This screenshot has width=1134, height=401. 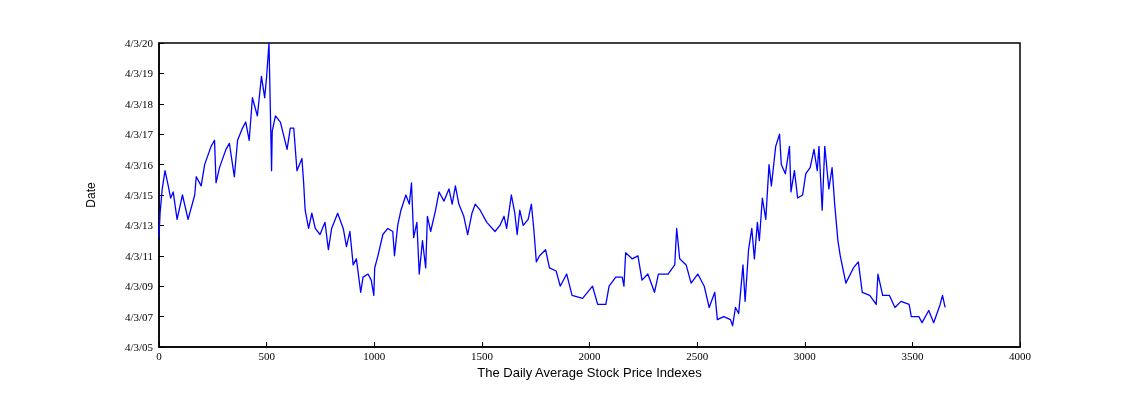 I want to click on y-axis-title: Date, so click(x=91, y=195).